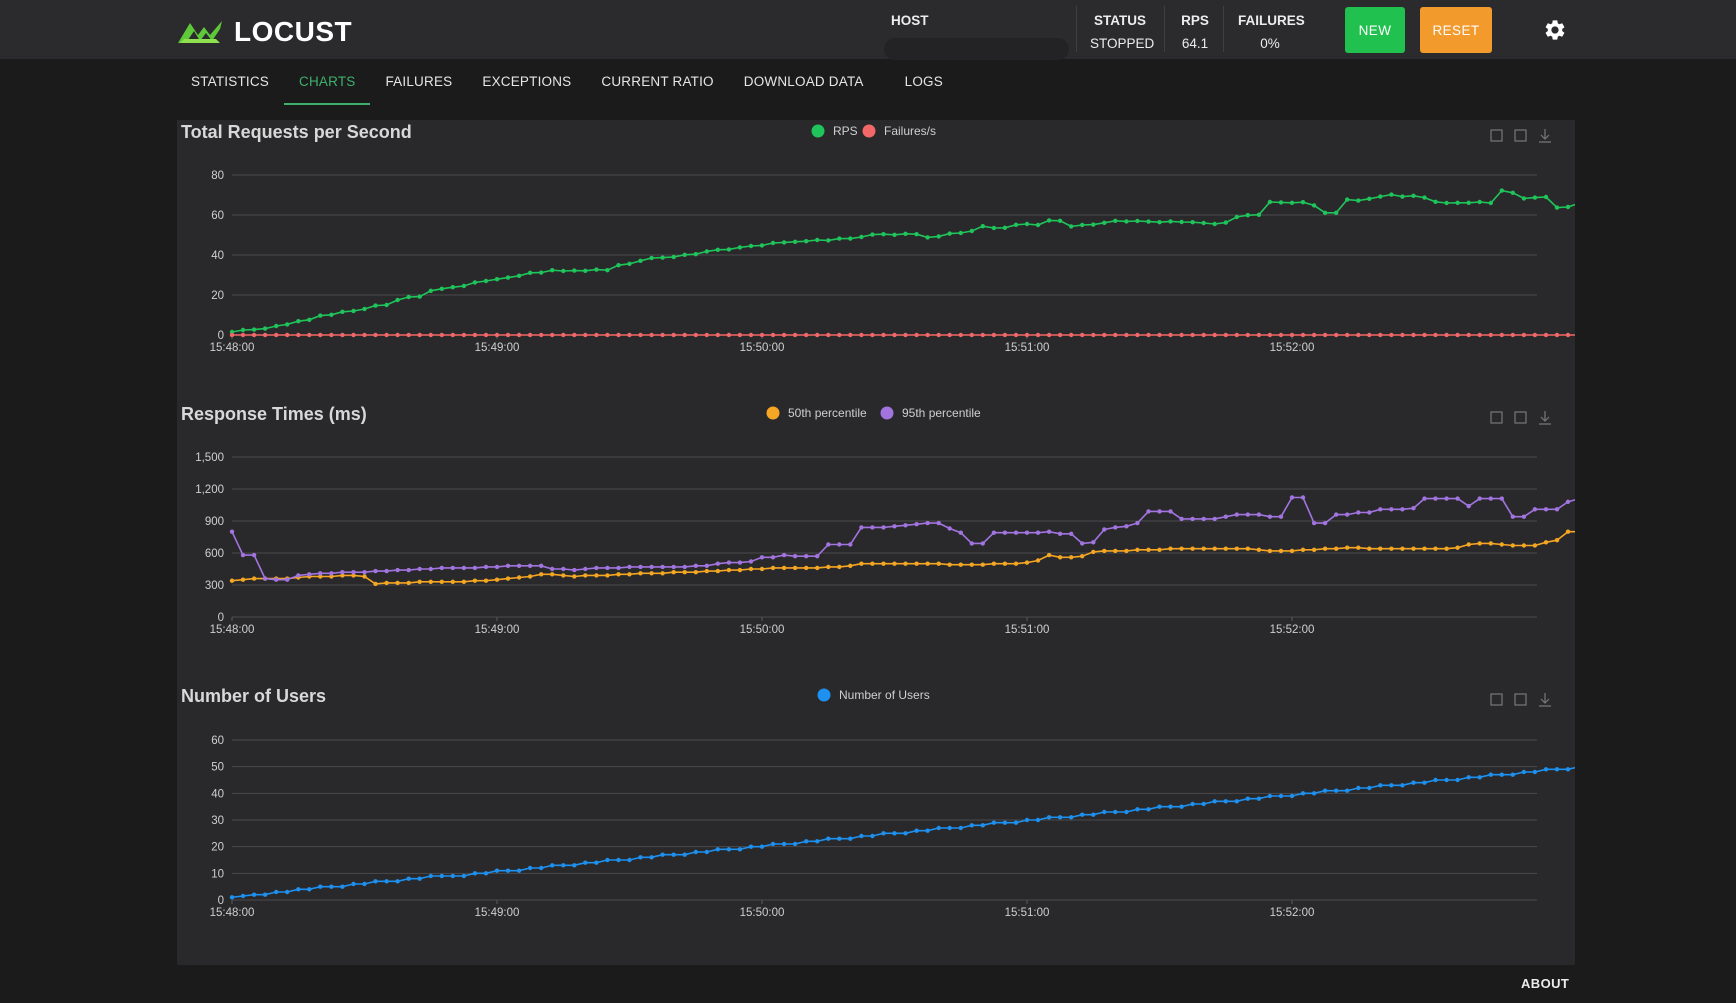 The image size is (1736, 1003). What do you see at coordinates (1545, 700) in the screenshot?
I see `download-icon` at bounding box center [1545, 700].